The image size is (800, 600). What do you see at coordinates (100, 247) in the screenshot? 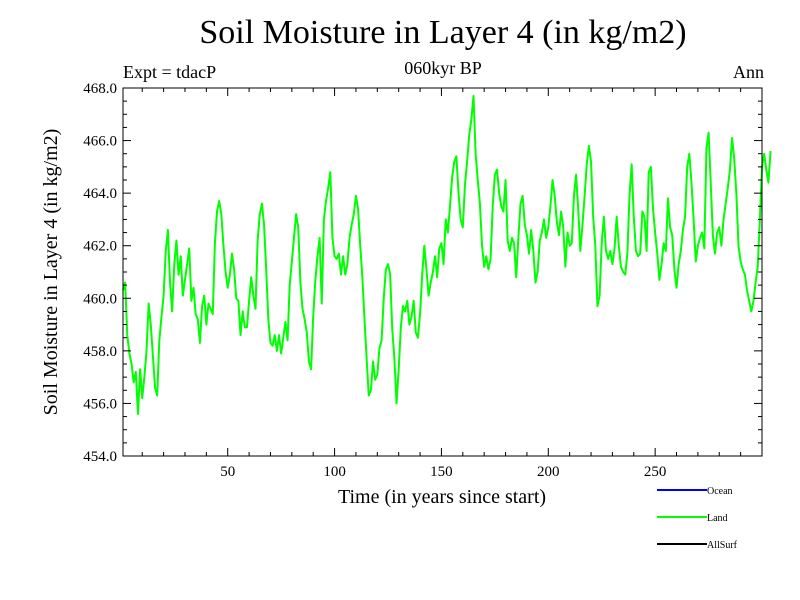
I see `y-tick-label: 462.0` at bounding box center [100, 247].